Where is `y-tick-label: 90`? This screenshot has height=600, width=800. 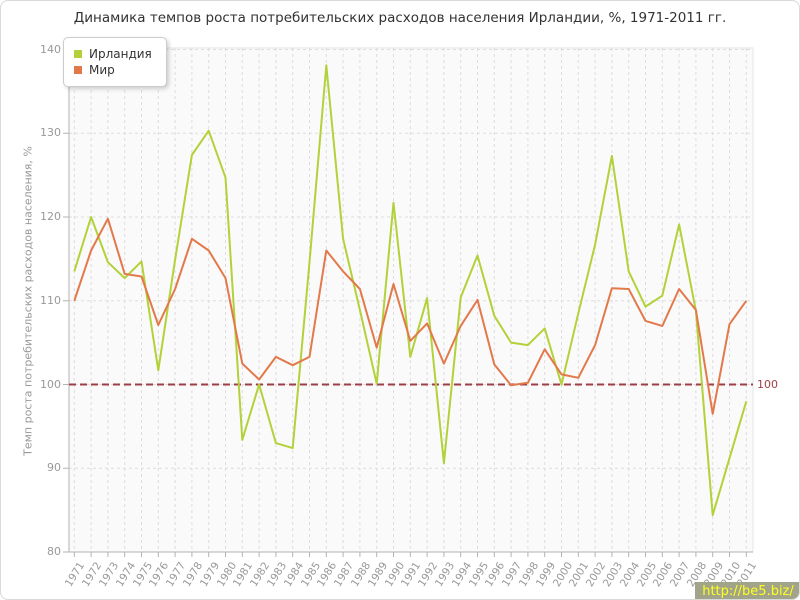
y-tick-label: 90 is located at coordinates (54, 468).